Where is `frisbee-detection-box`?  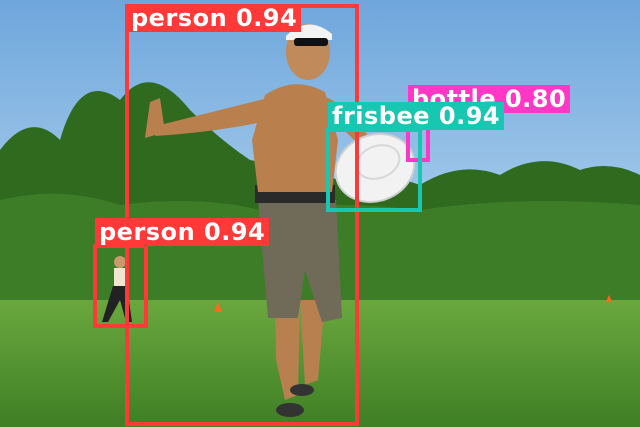
frisbee-detection-box is located at coordinates (374, 170).